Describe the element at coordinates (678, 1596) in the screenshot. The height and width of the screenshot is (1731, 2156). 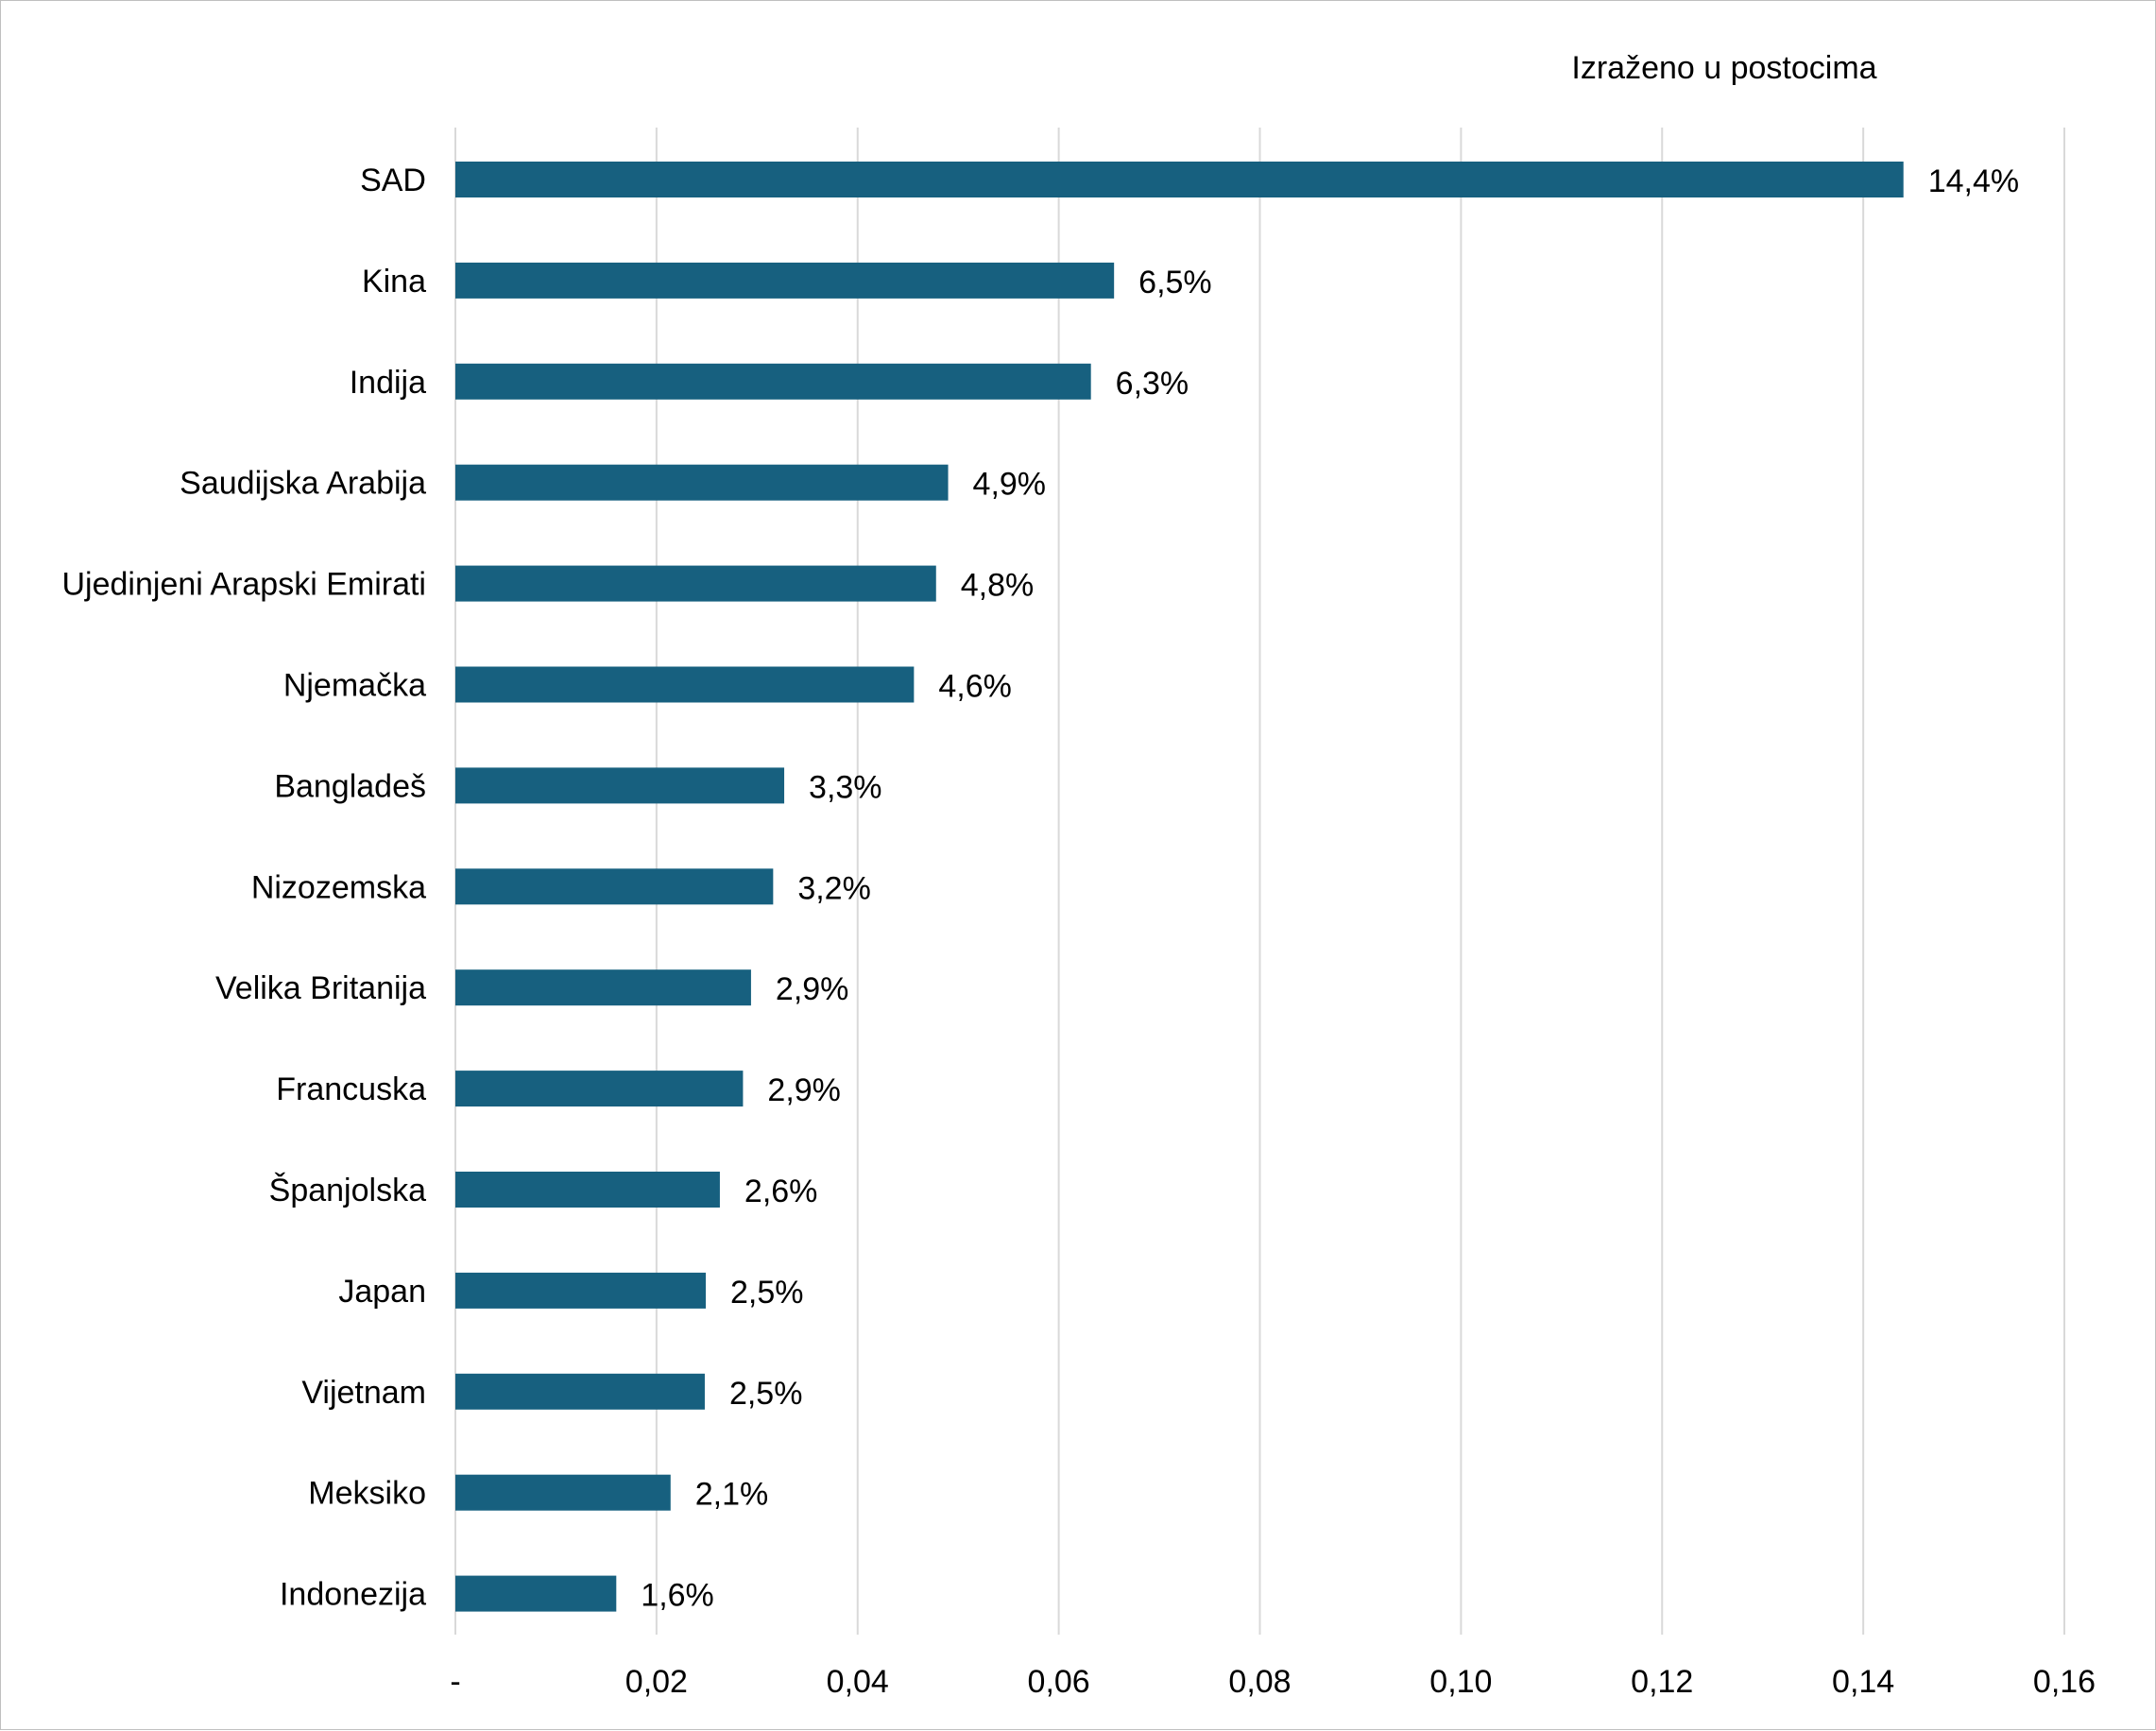
I see `data-label: 1,6%` at that location.